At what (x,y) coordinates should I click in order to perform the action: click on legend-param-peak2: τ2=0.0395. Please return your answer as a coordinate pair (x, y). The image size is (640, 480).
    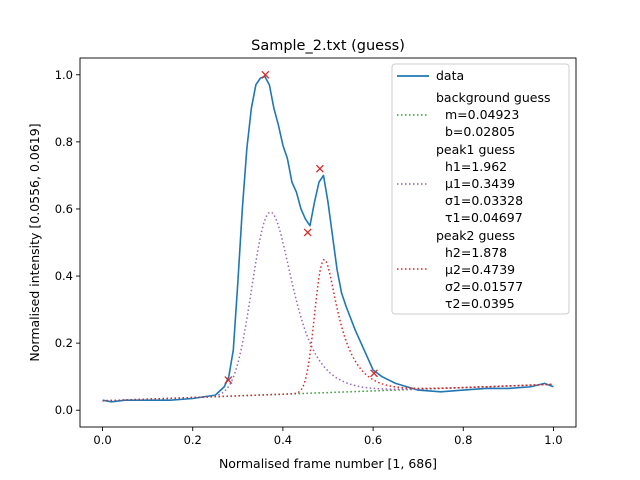
    Looking at the image, I should click on (480, 303).